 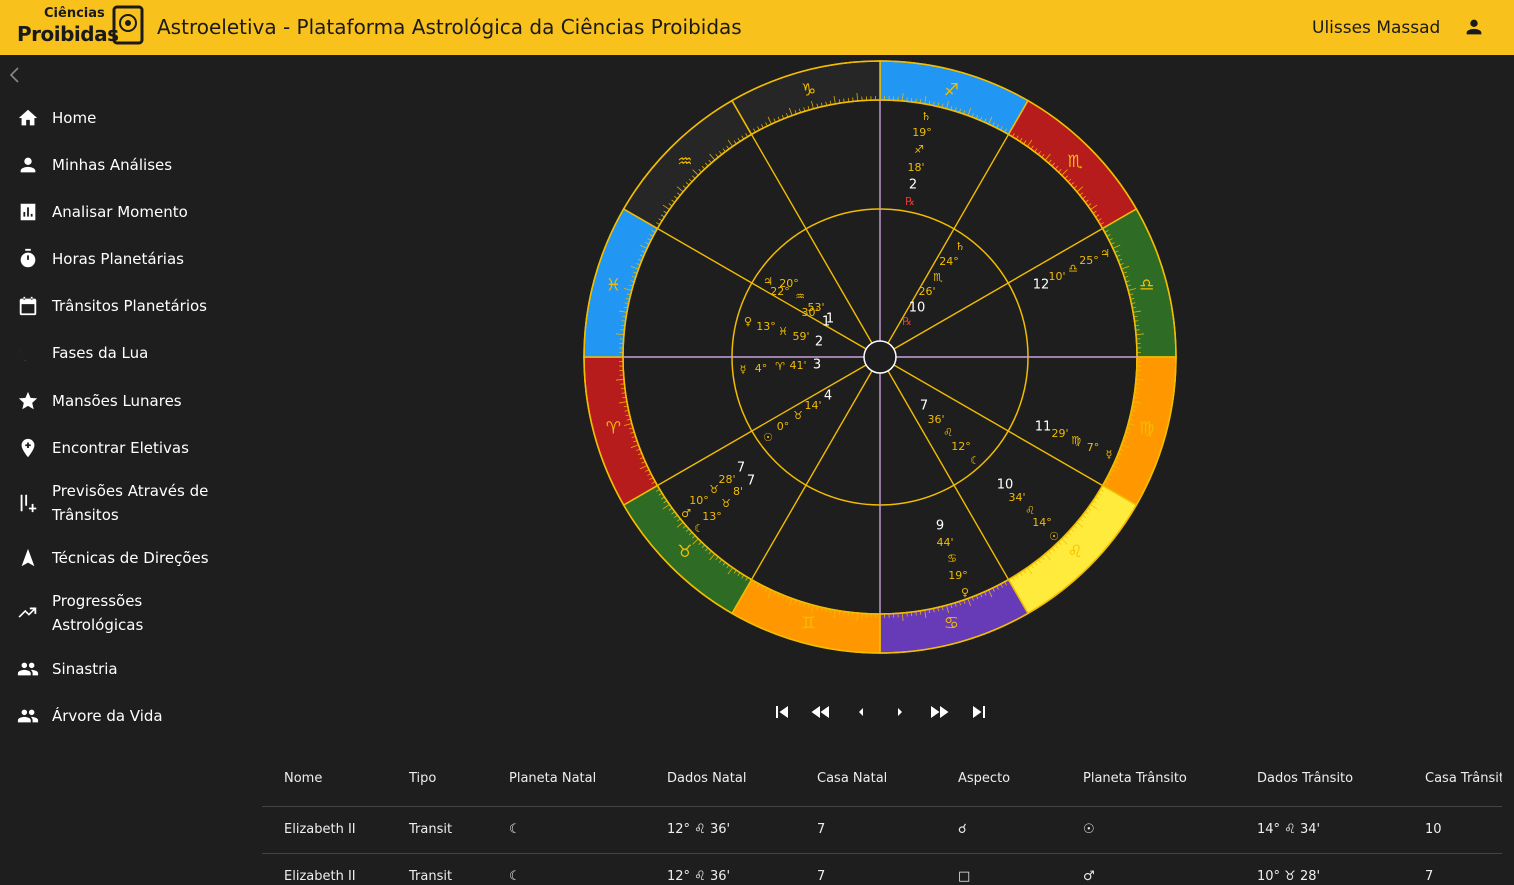 What do you see at coordinates (137, 558) in the screenshot?
I see `nav-item: Técnicas de Direções` at bounding box center [137, 558].